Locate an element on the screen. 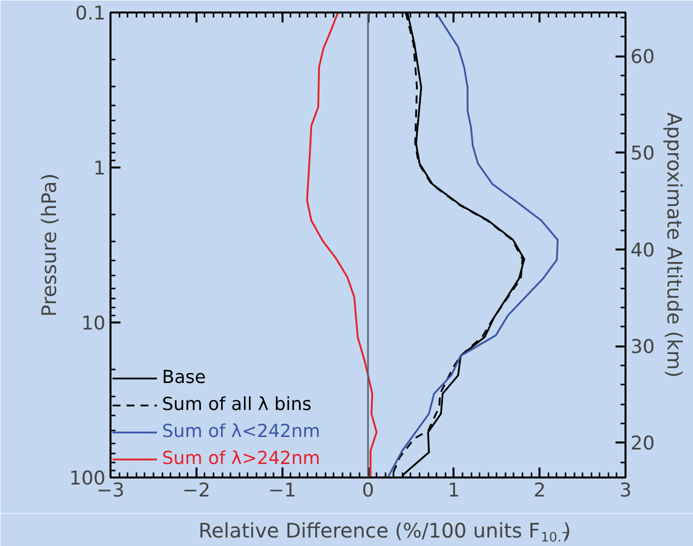  y2-tick-label: 20 is located at coordinates (642, 443).